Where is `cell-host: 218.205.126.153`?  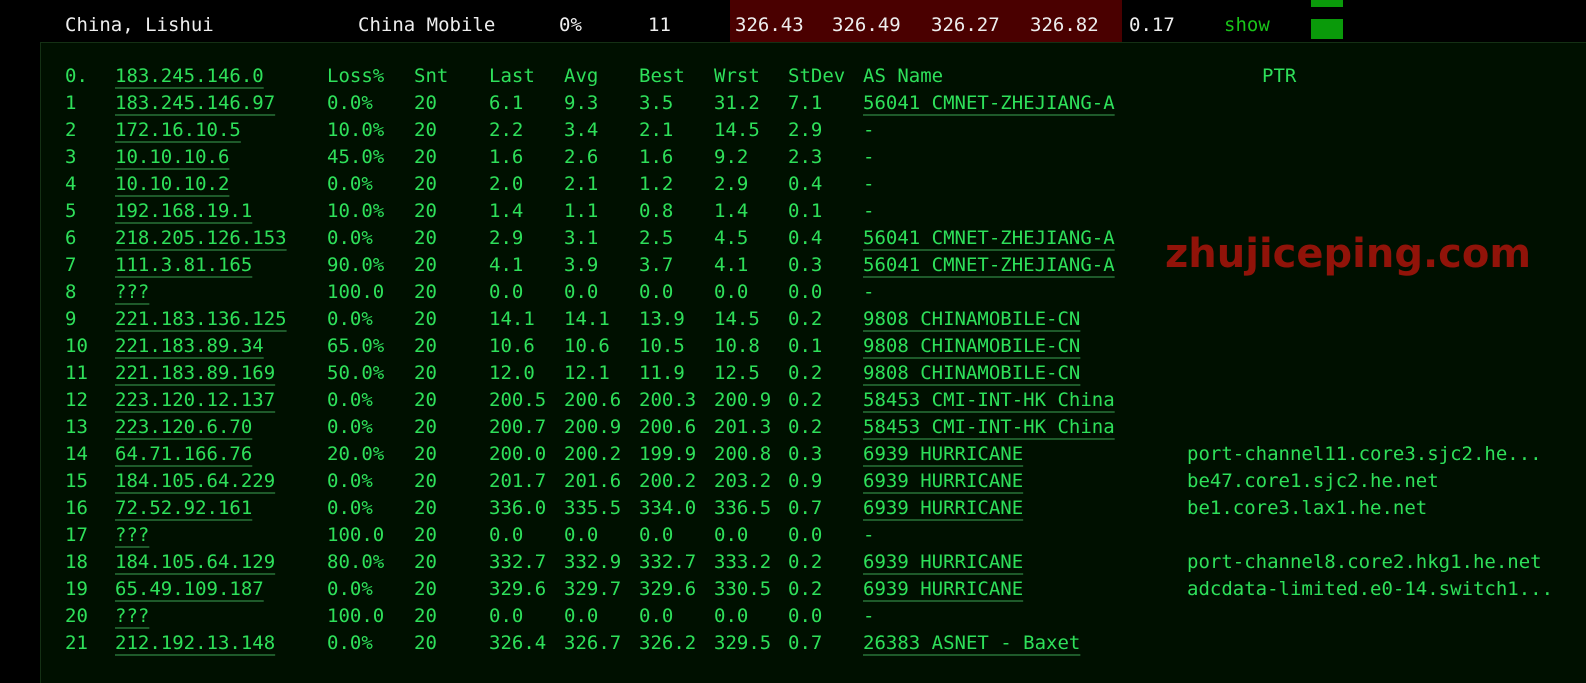
cell-host: 218.205.126.153 is located at coordinates (201, 238).